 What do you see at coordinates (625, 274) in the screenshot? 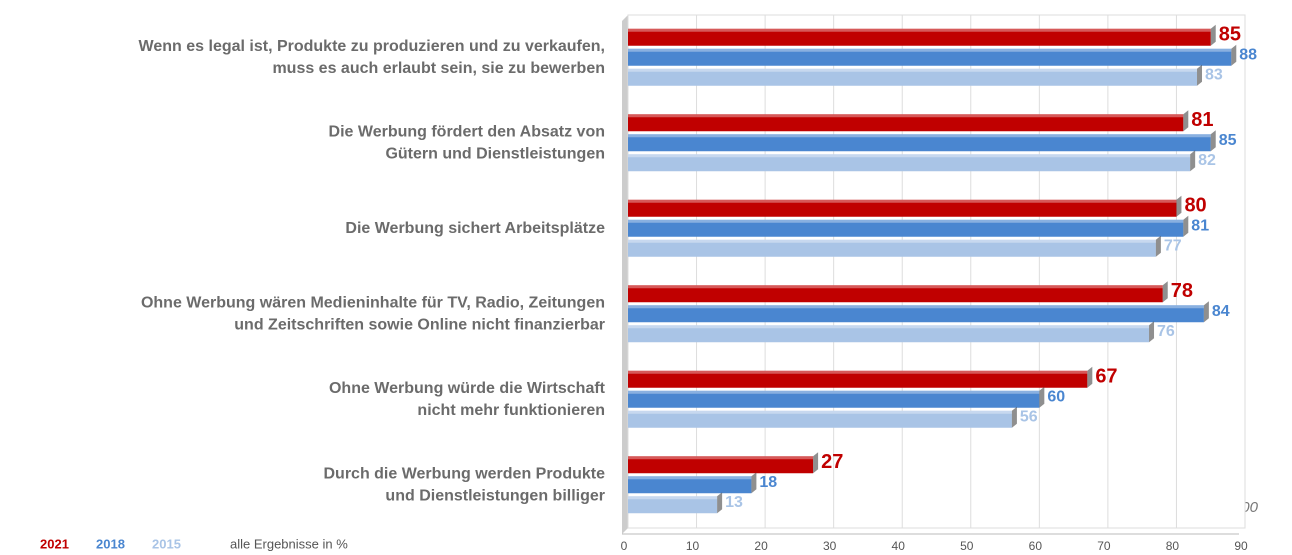
I see `wall-edge` at bounding box center [625, 274].